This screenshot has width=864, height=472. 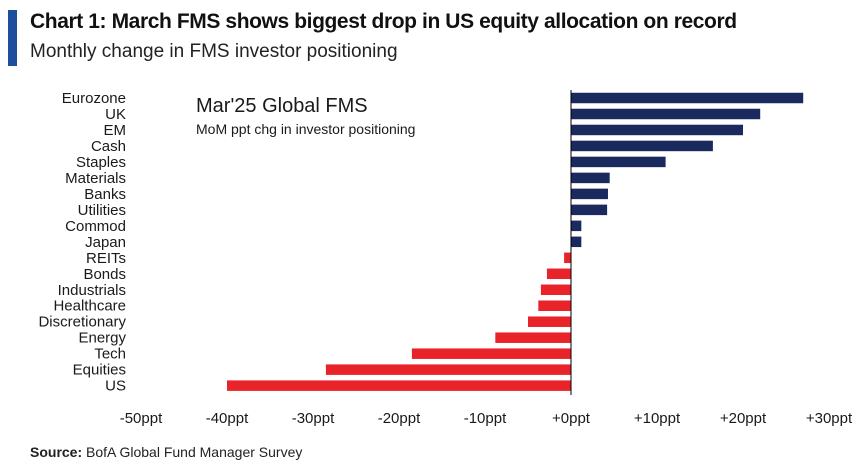 What do you see at coordinates (105, 194) in the screenshot?
I see `category-label: Banks` at bounding box center [105, 194].